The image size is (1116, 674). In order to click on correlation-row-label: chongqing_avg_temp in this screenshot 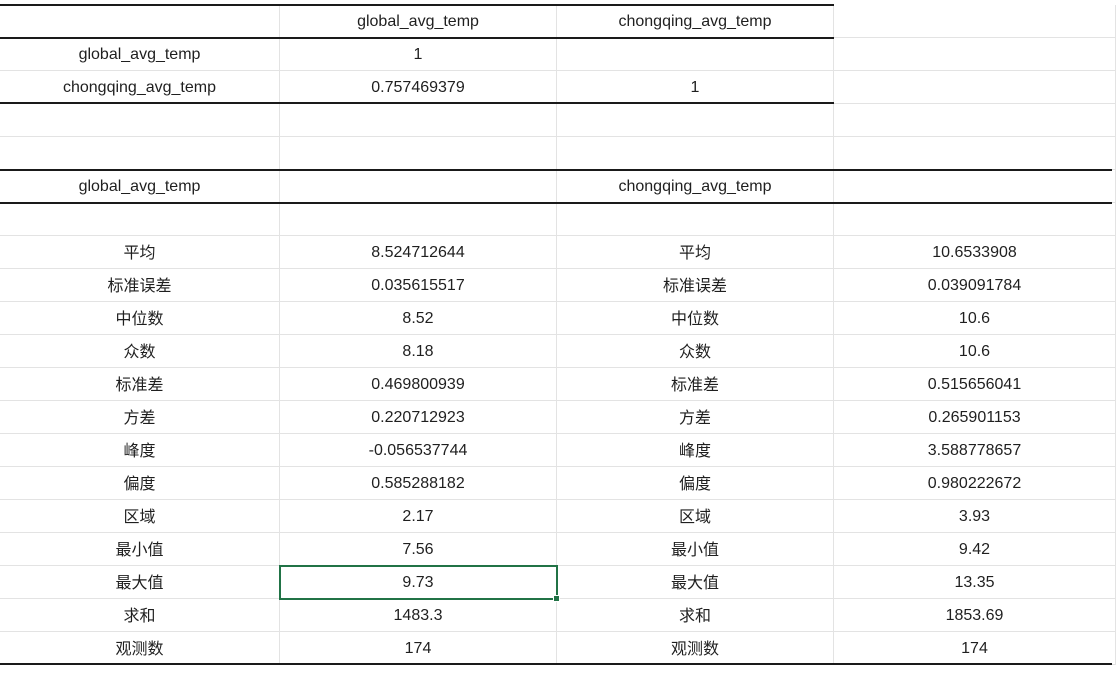, I will do `click(140, 87)`.